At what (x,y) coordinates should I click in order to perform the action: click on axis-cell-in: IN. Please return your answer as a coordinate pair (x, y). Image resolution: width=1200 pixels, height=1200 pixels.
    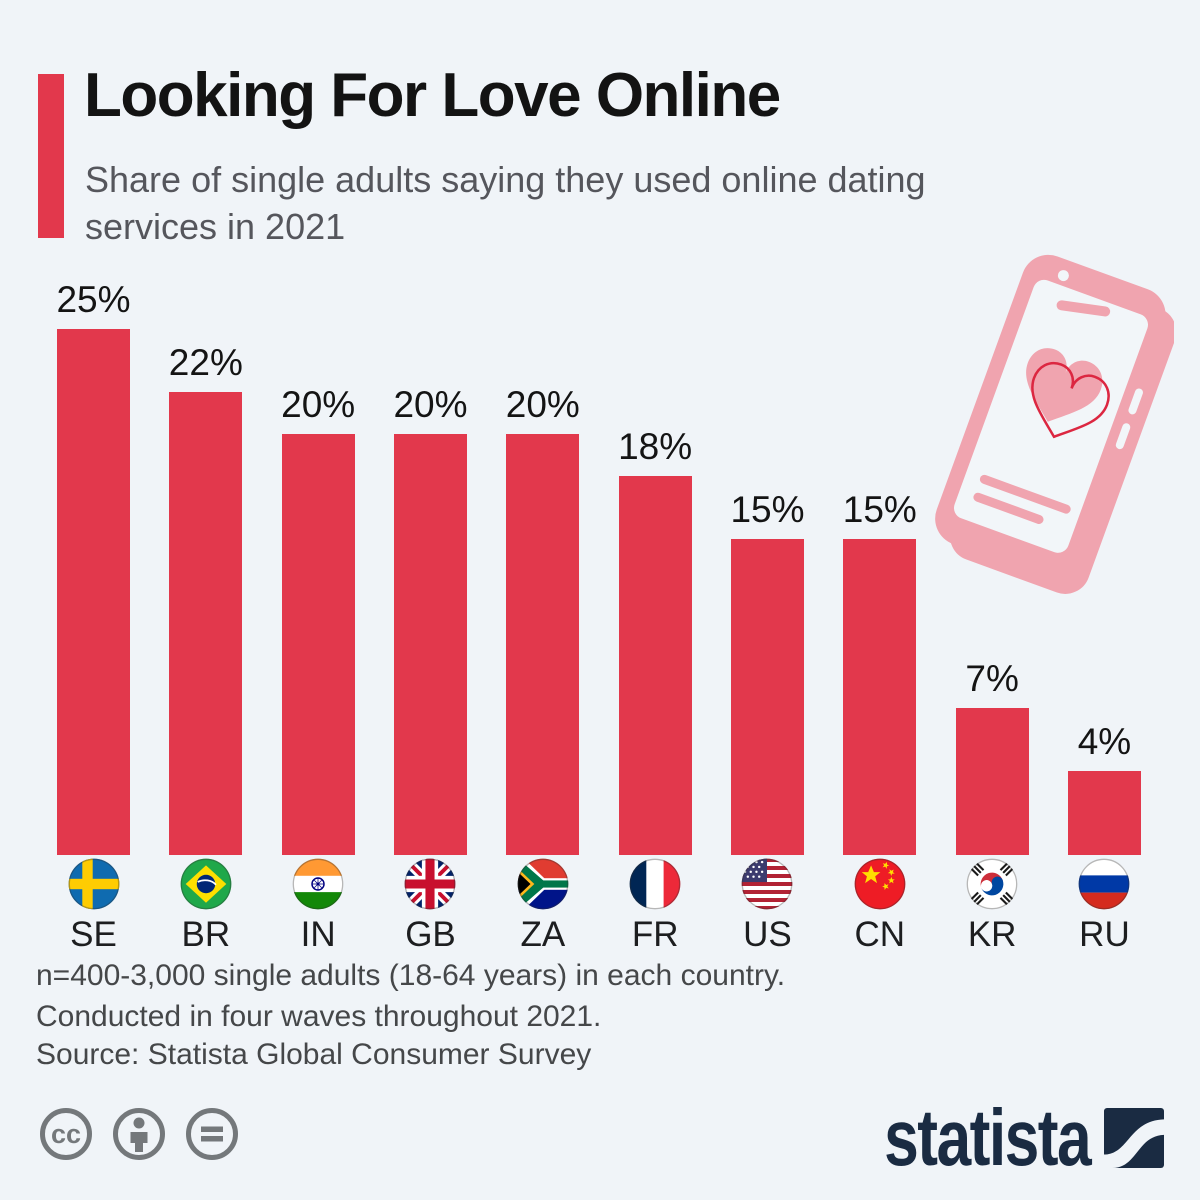
    Looking at the image, I should click on (318, 906).